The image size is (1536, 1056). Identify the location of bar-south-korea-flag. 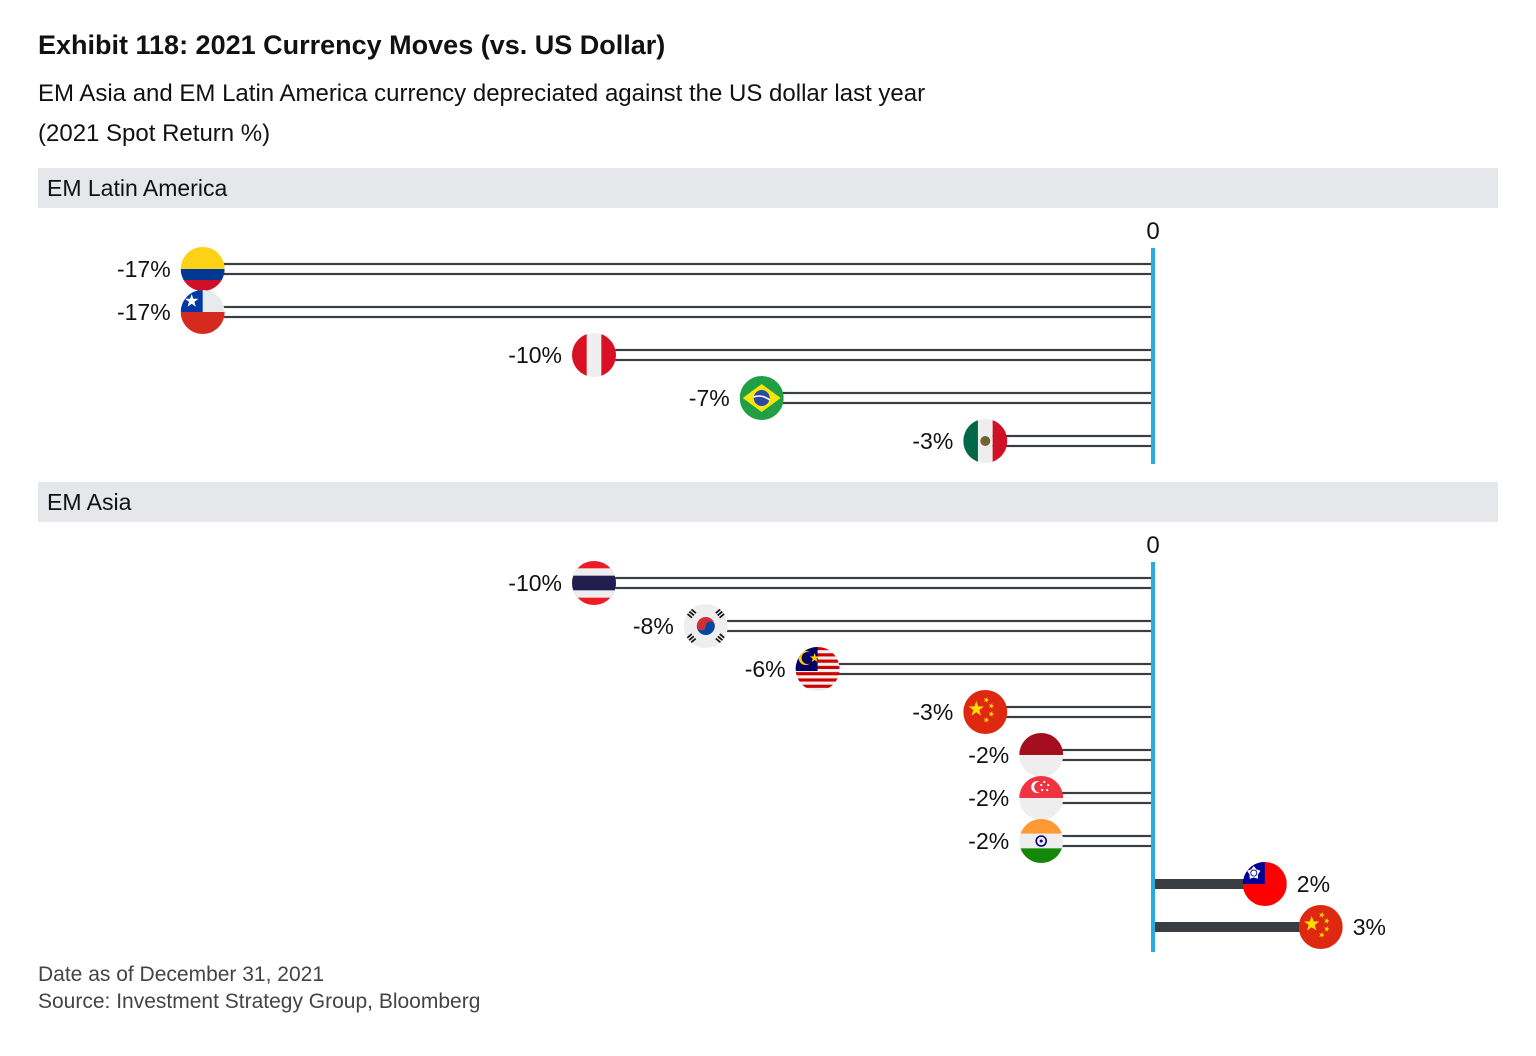
(929, 626).